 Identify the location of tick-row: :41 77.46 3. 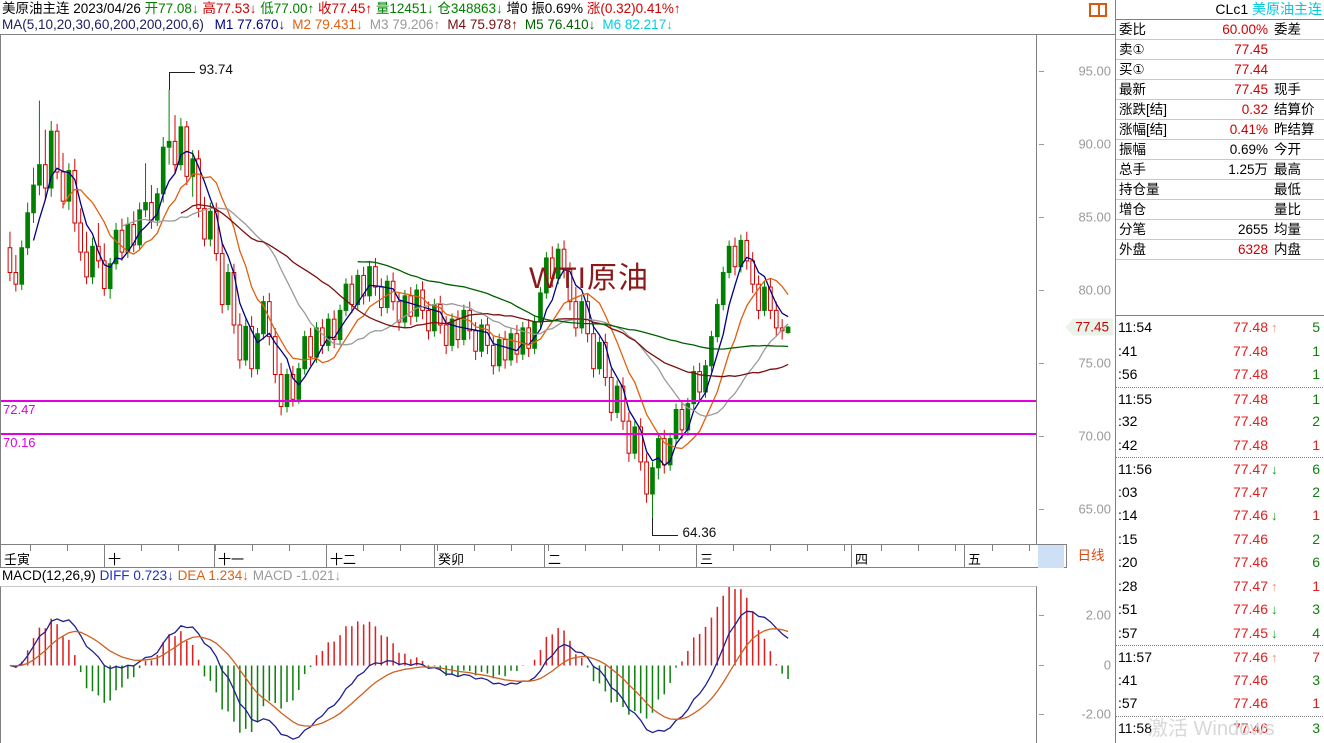
(1220, 681).